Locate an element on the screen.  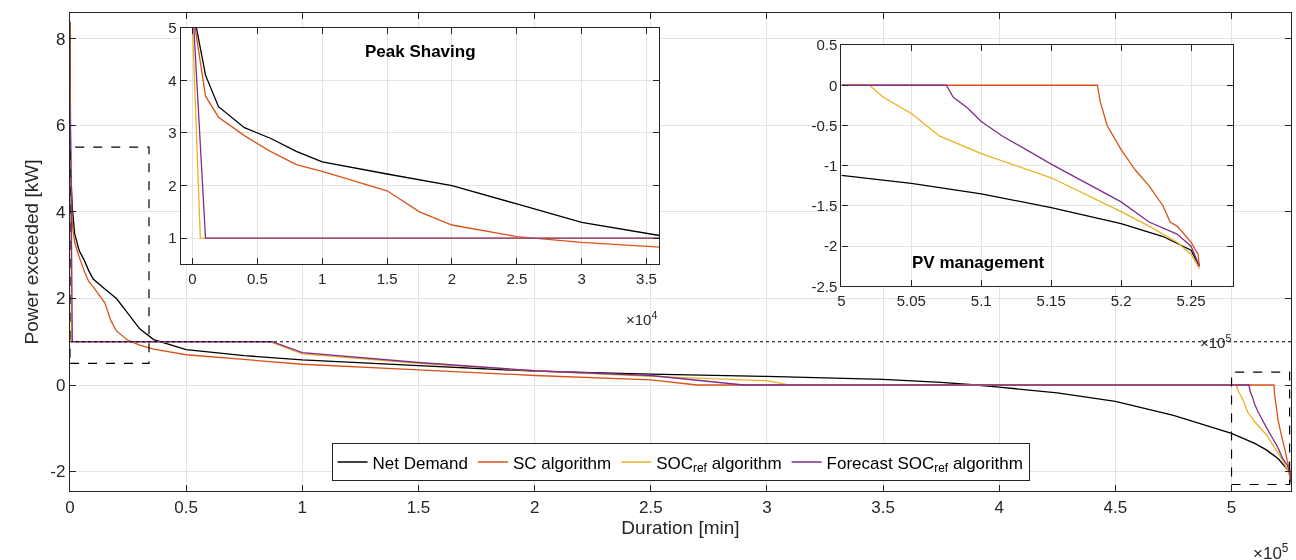
x-axis-title: Duration [min] is located at coordinates (680, 527).